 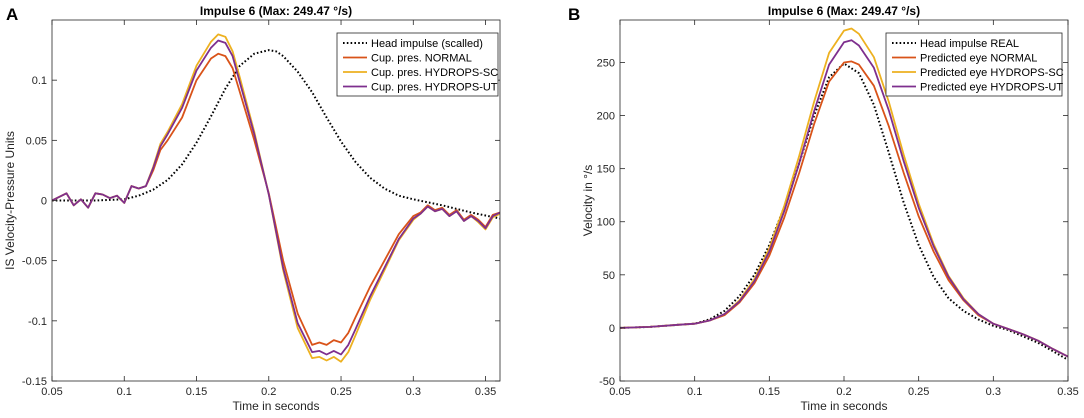 I want to click on legend-box, so click(x=417, y=64).